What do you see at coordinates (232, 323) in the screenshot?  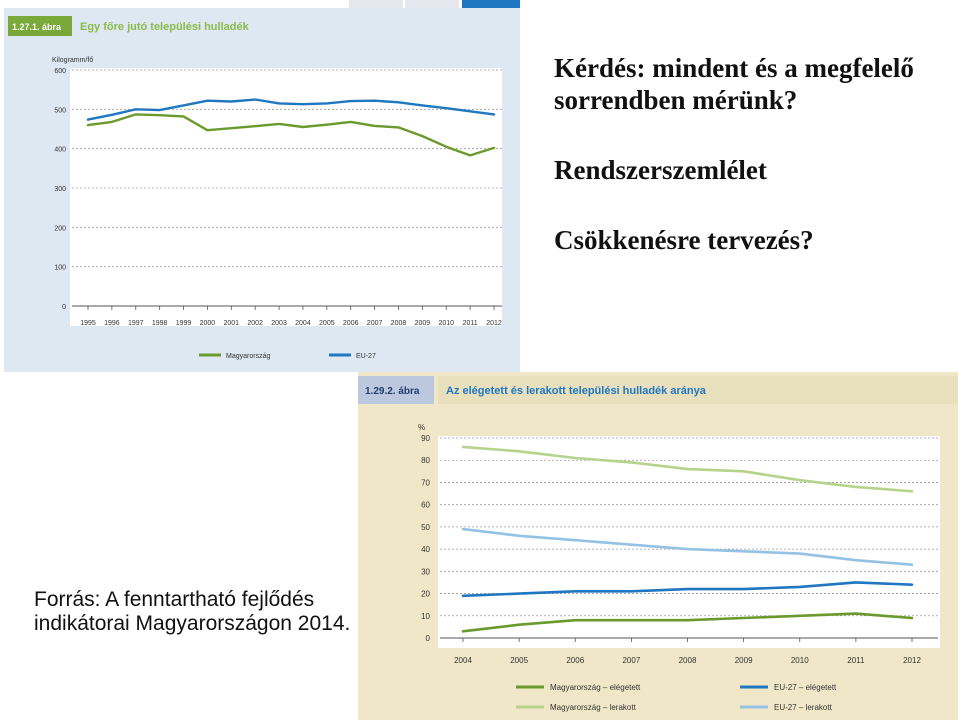 I see `c1-xtick-label: 2001` at bounding box center [232, 323].